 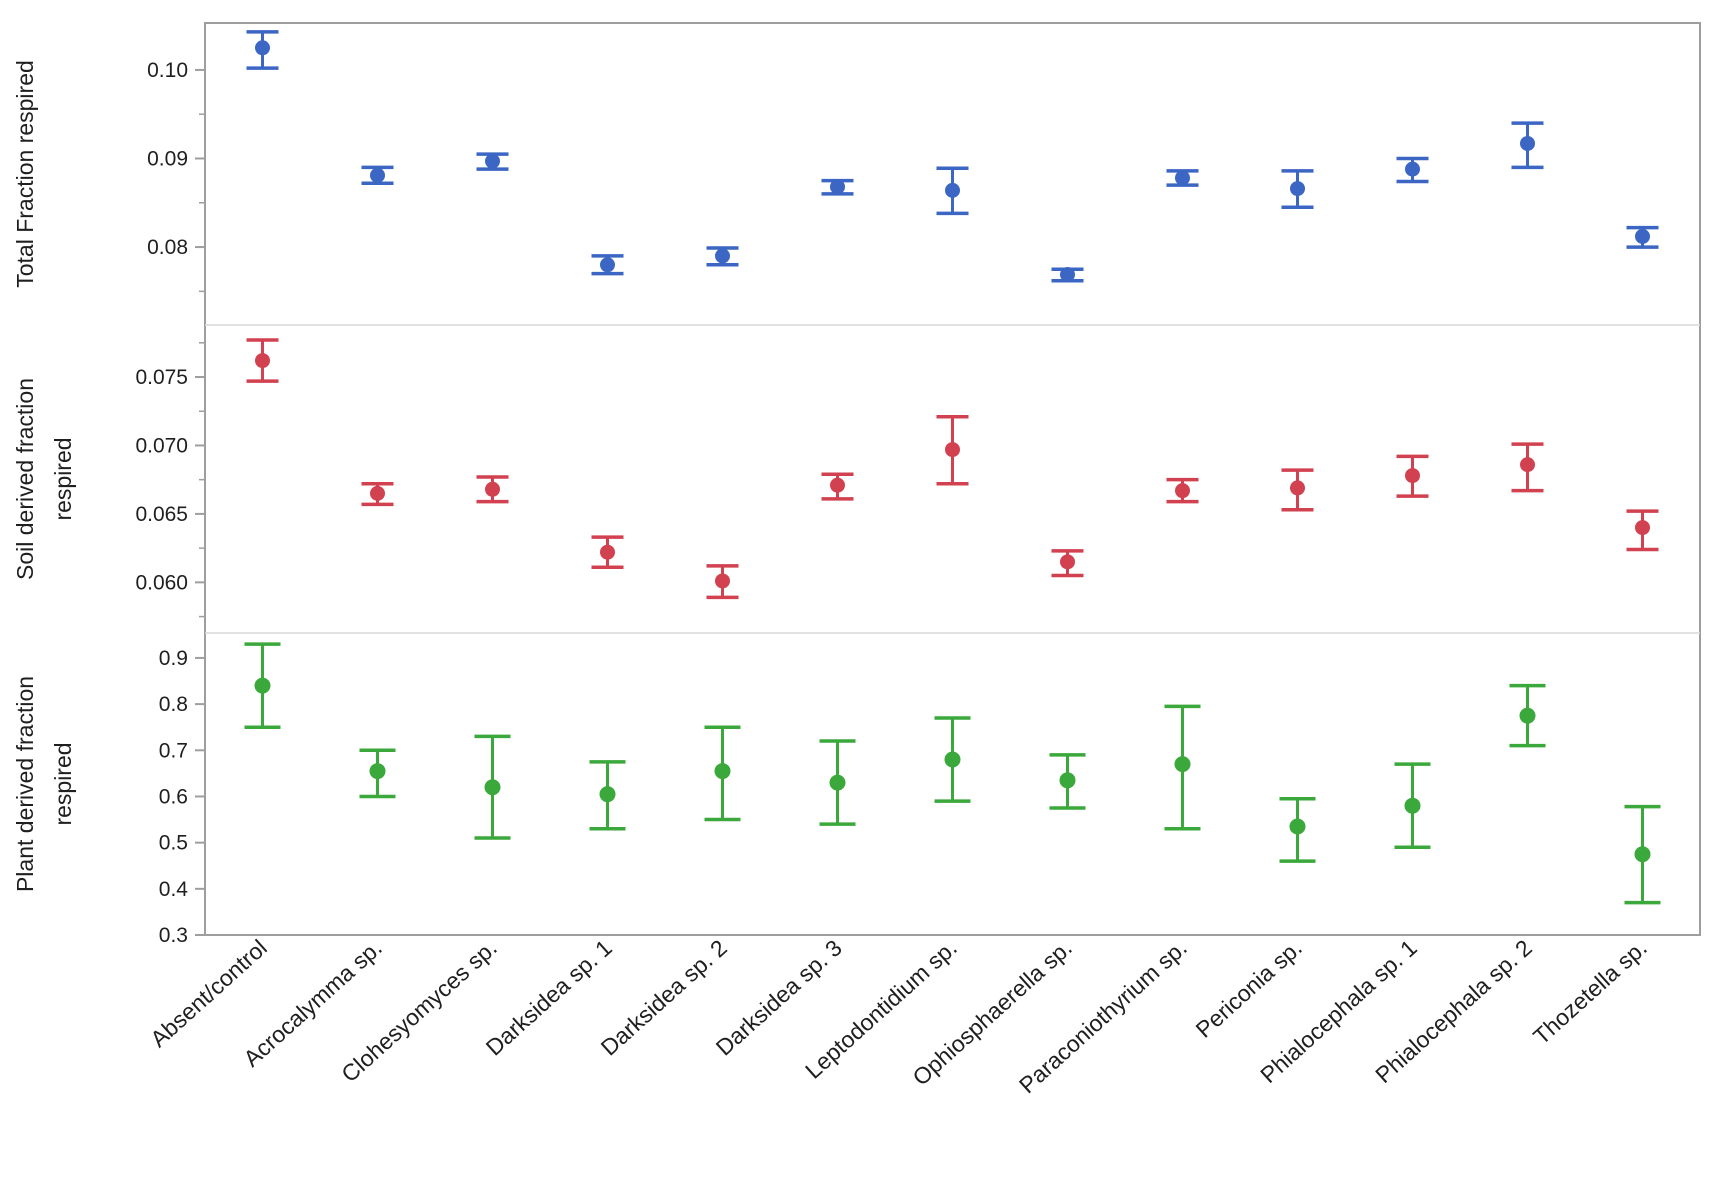 I want to click on y-axis-title: Soil derived fraction, so click(x=25, y=479).